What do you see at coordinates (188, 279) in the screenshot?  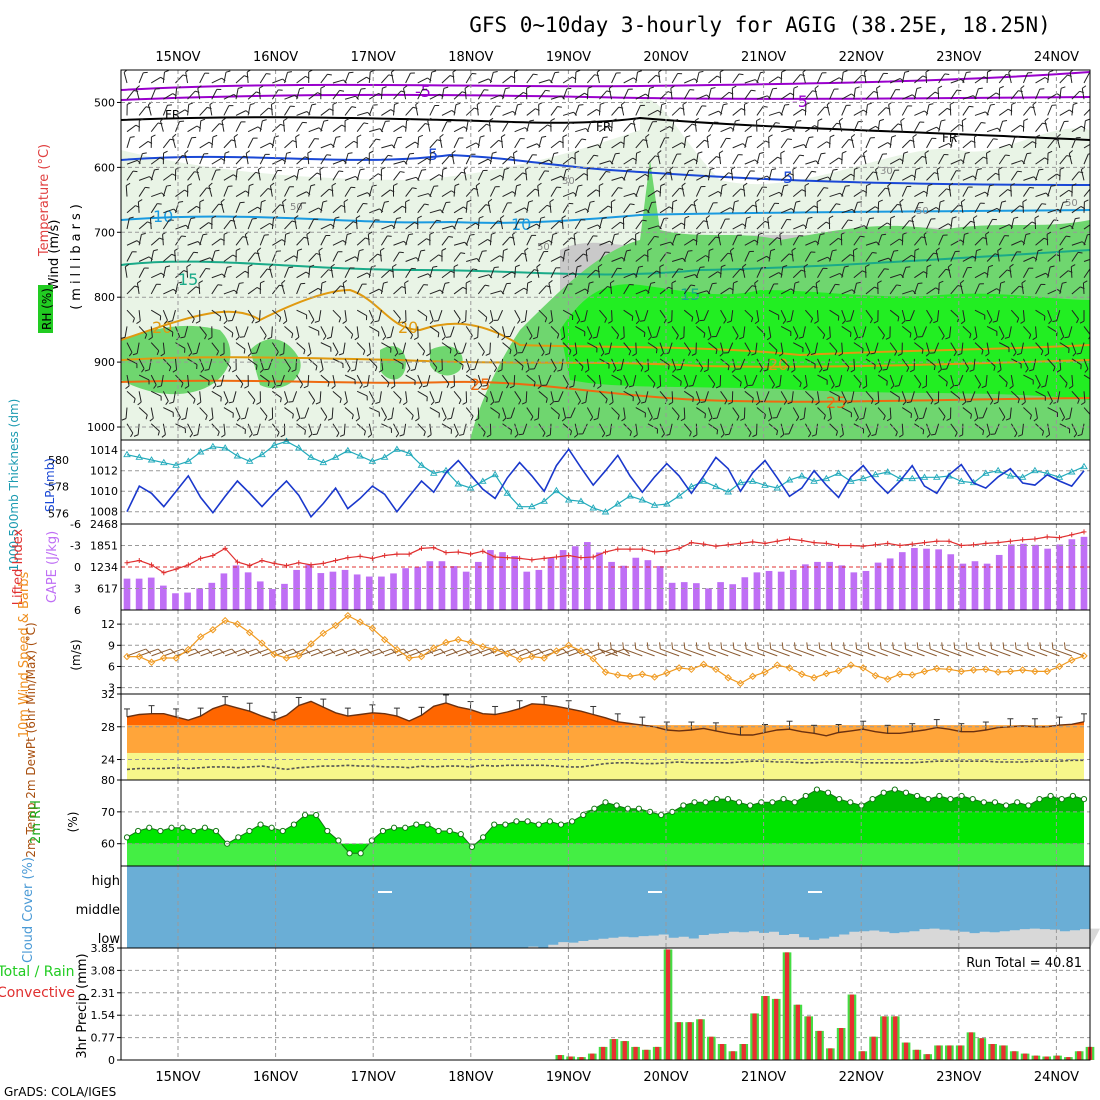 I see `temp-label: 15` at bounding box center [188, 279].